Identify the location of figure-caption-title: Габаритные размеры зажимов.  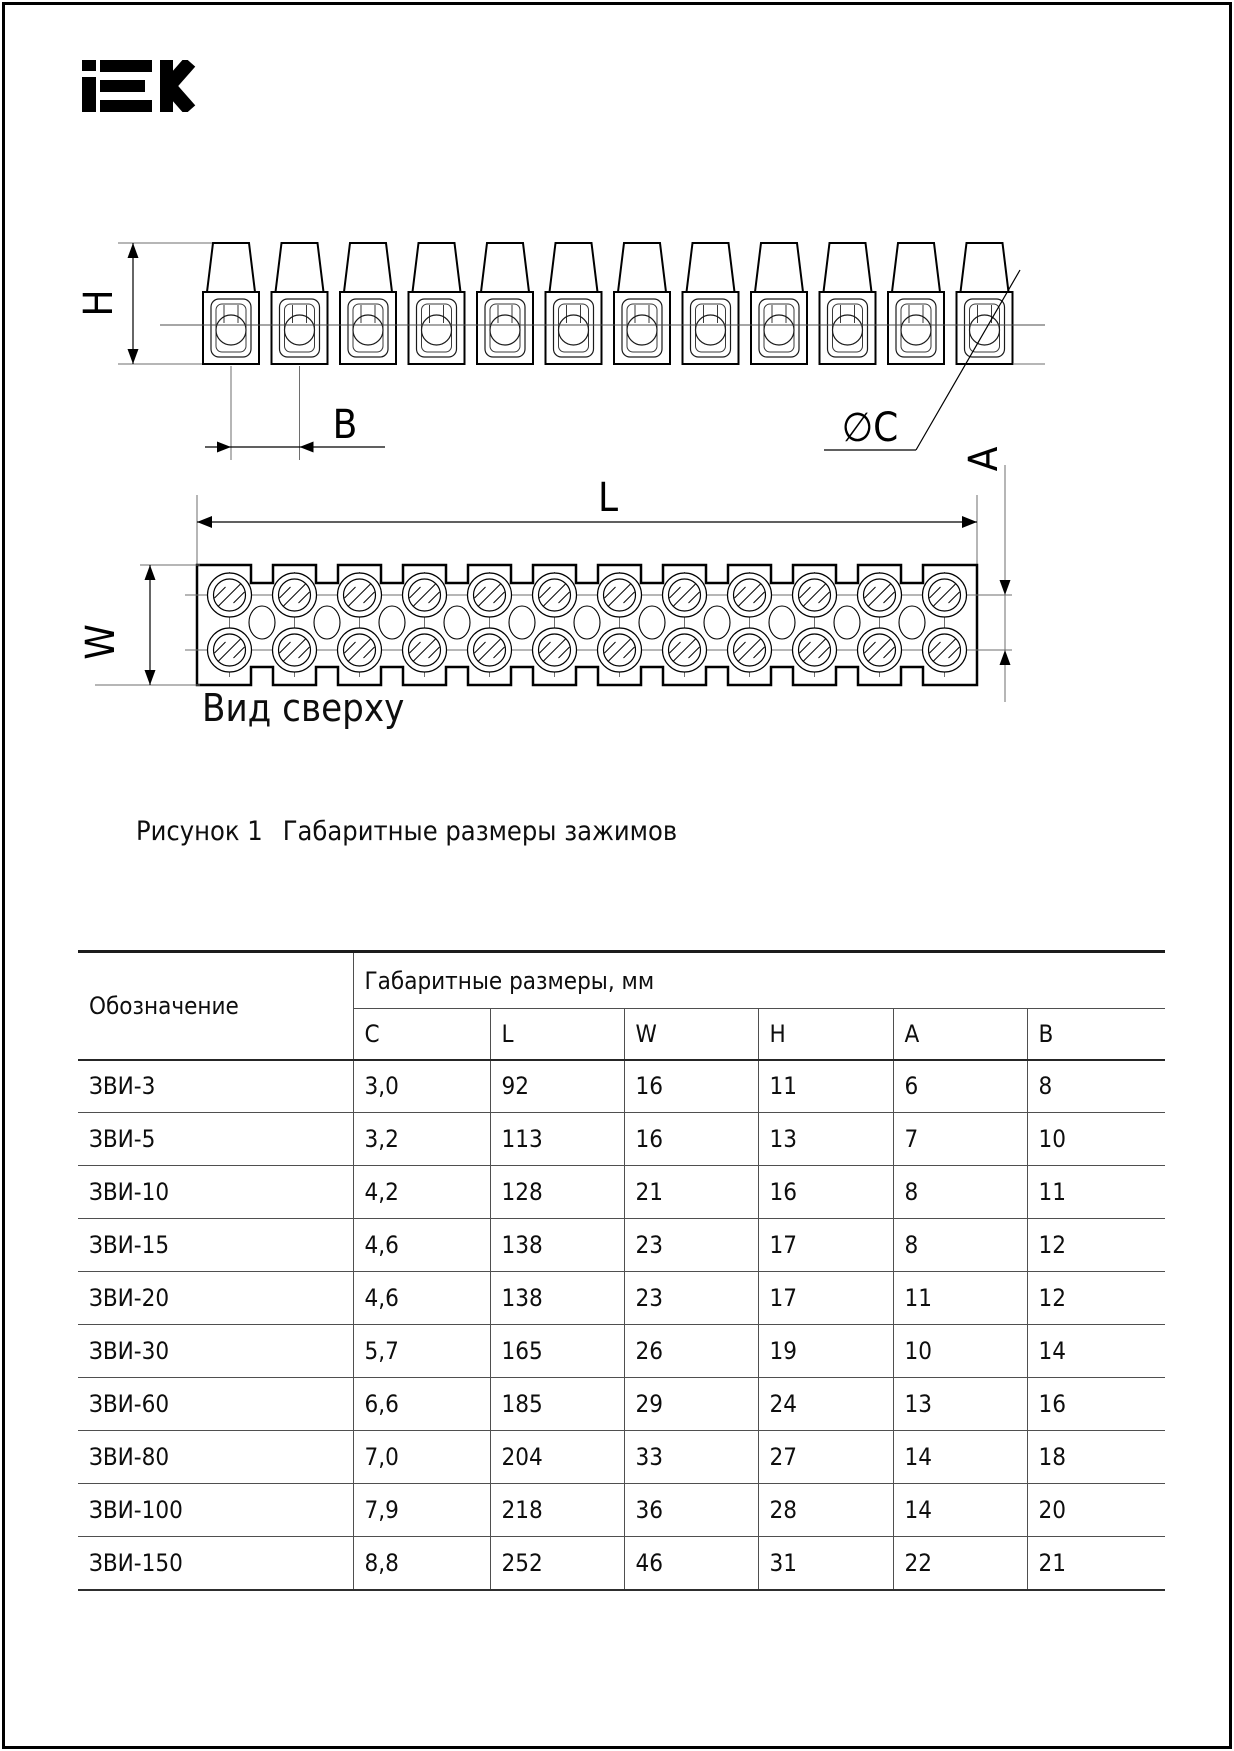
(480, 831).